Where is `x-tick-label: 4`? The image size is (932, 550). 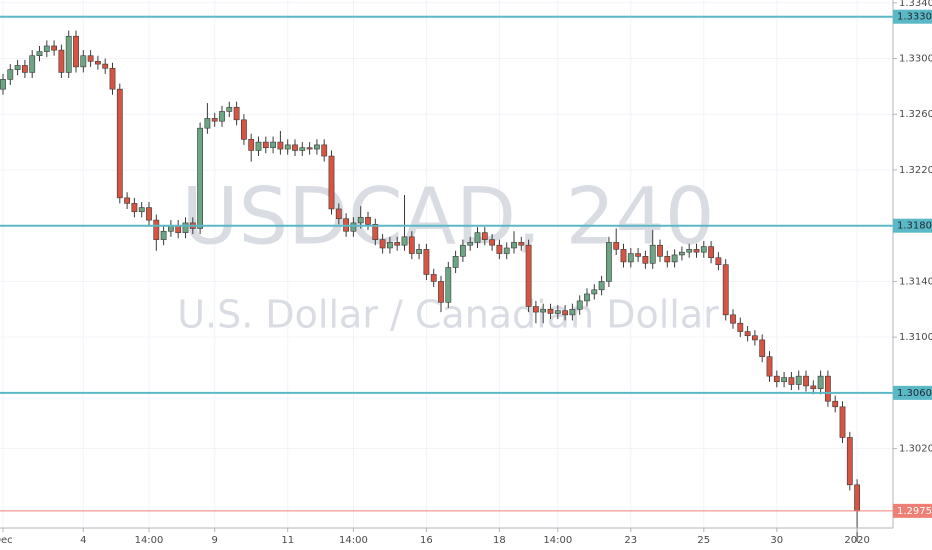 x-tick-label: 4 is located at coordinates (83, 540).